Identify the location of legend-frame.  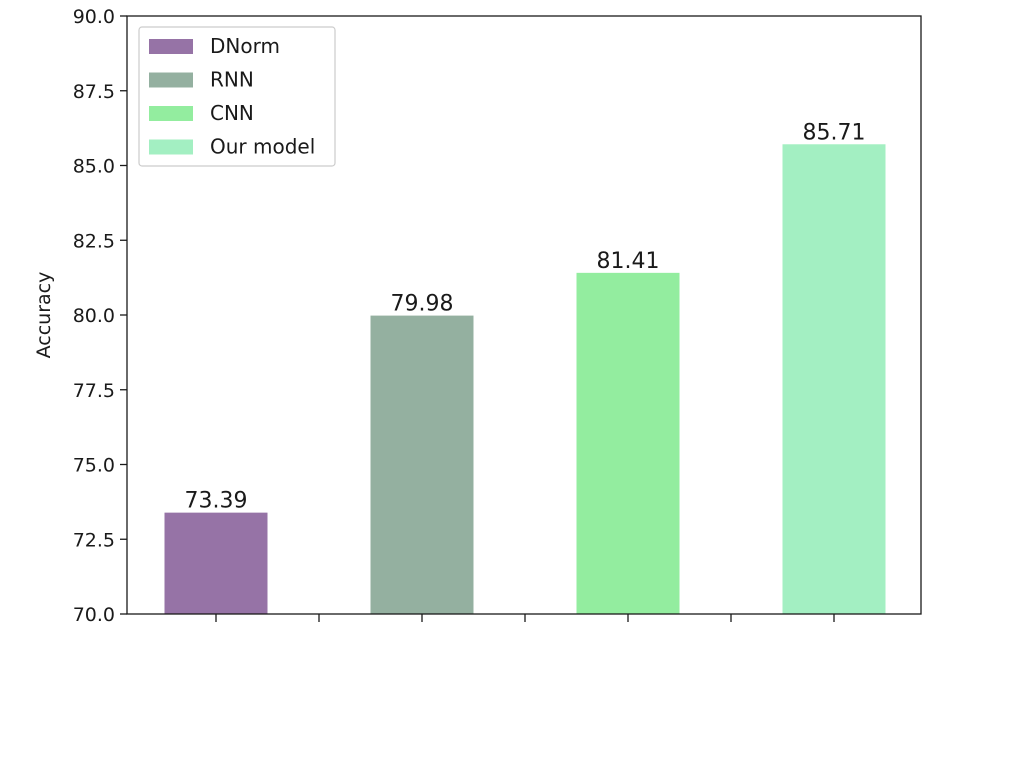
(237, 96).